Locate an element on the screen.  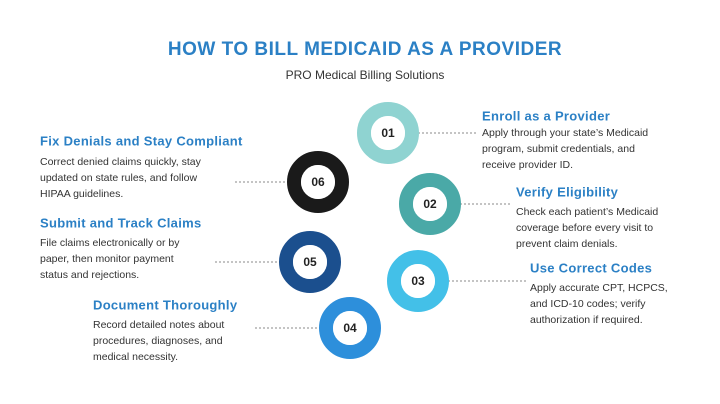
step-text: Apply accurate CPT, HCPCS, is located at coordinates (599, 288).